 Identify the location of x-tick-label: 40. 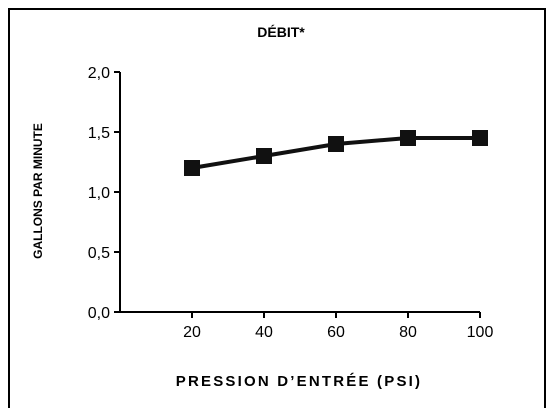
(264, 332).